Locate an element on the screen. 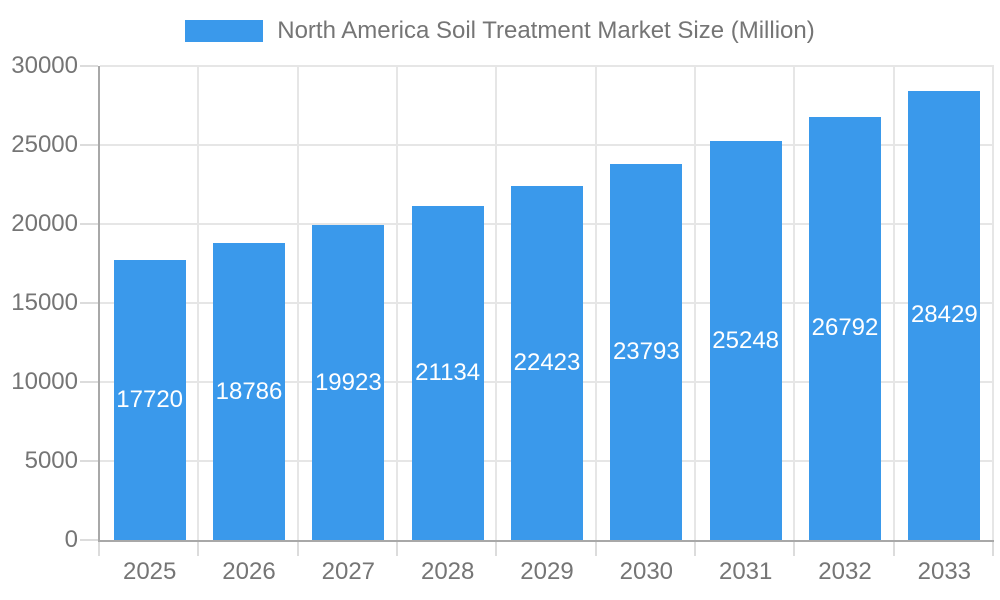 The height and width of the screenshot is (600, 1000). x-axis-tick-label: 2028 is located at coordinates (447, 571).